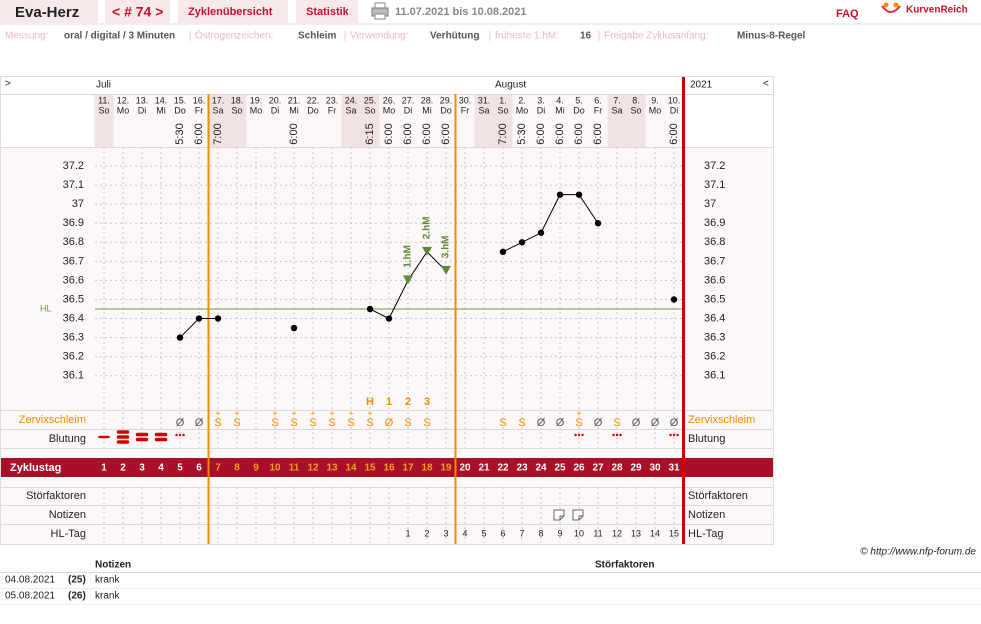 This screenshot has width=981, height=624. I want to click on tab-label: Statistik, so click(328, 12).